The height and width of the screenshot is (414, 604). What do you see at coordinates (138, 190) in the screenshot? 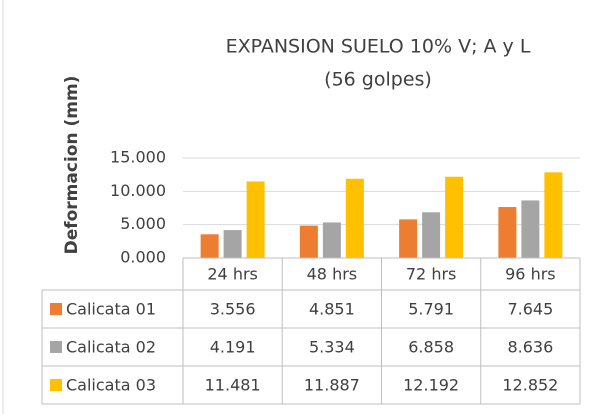
I see `y-tick-label: 10.000` at bounding box center [138, 190].